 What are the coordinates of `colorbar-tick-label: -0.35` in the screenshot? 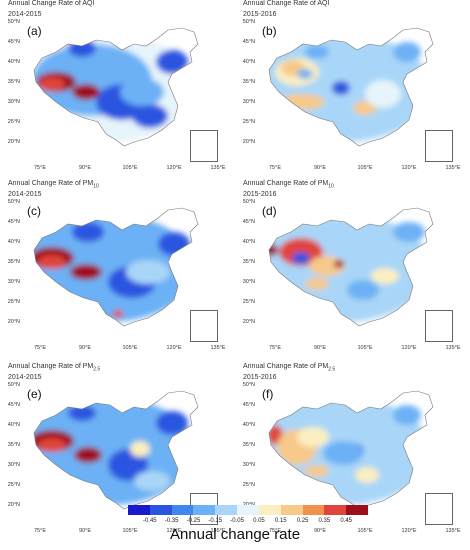 It's located at (171, 521).